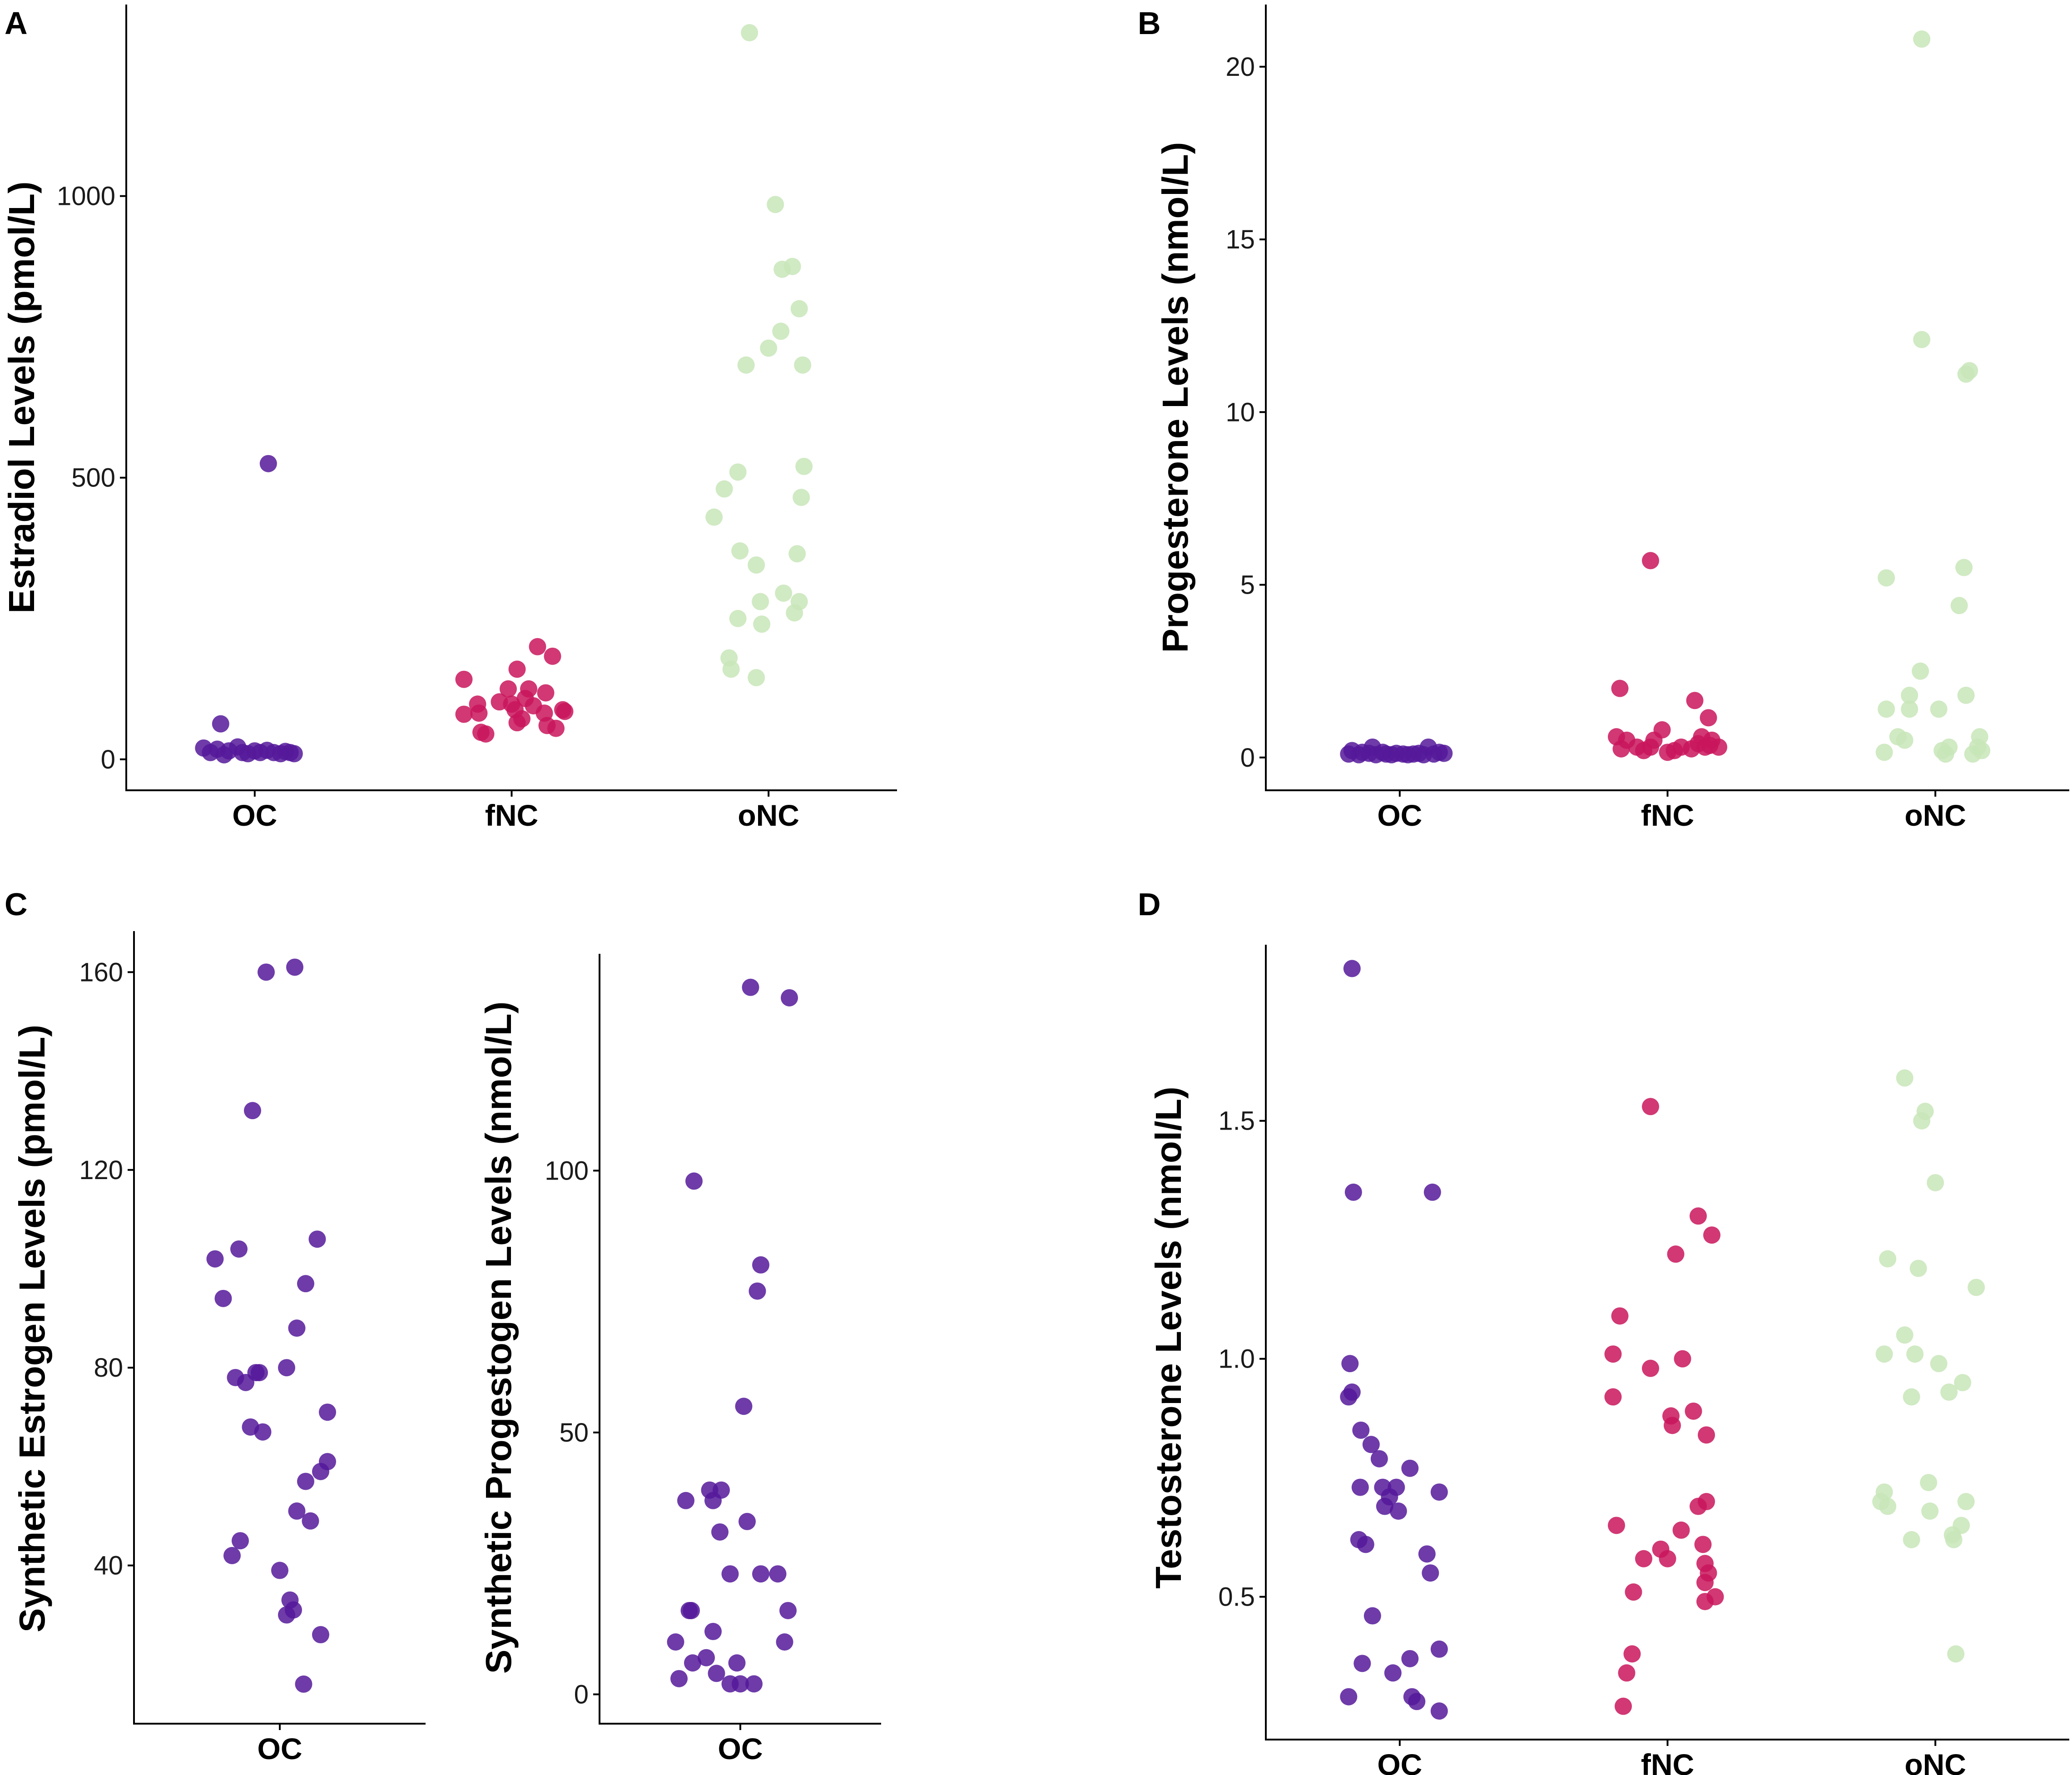 The width and height of the screenshot is (2072, 1775). What do you see at coordinates (101, 1170) in the screenshot?
I see `y-tick-label: 120` at bounding box center [101, 1170].